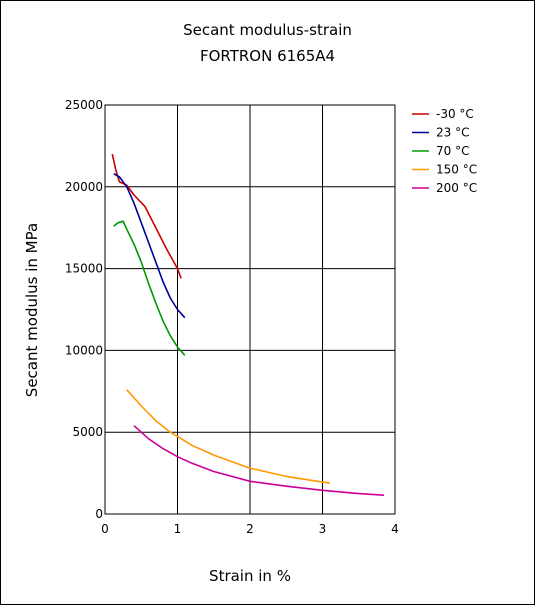 This screenshot has height=605, width=535. What do you see at coordinates (105, 529) in the screenshot?
I see `x-tick-label: 0` at bounding box center [105, 529].